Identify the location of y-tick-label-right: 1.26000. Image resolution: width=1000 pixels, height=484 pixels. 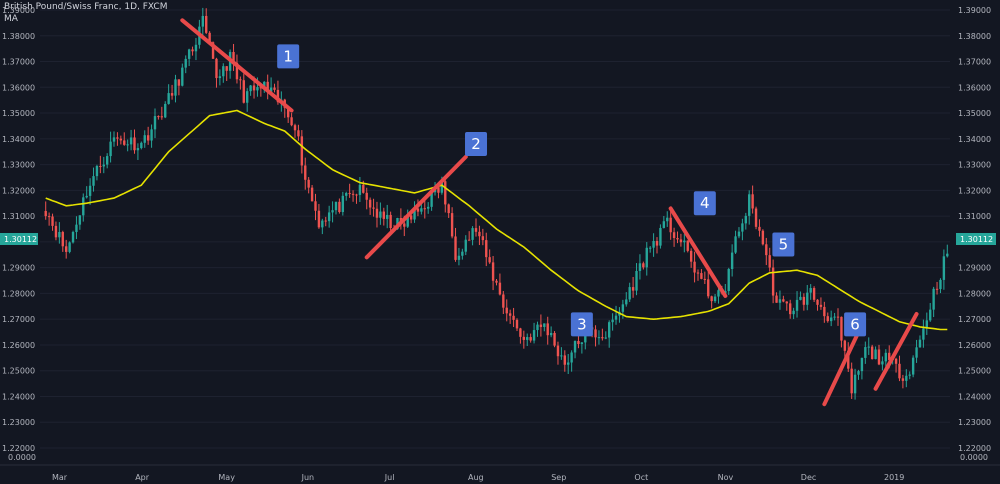
(974, 345).